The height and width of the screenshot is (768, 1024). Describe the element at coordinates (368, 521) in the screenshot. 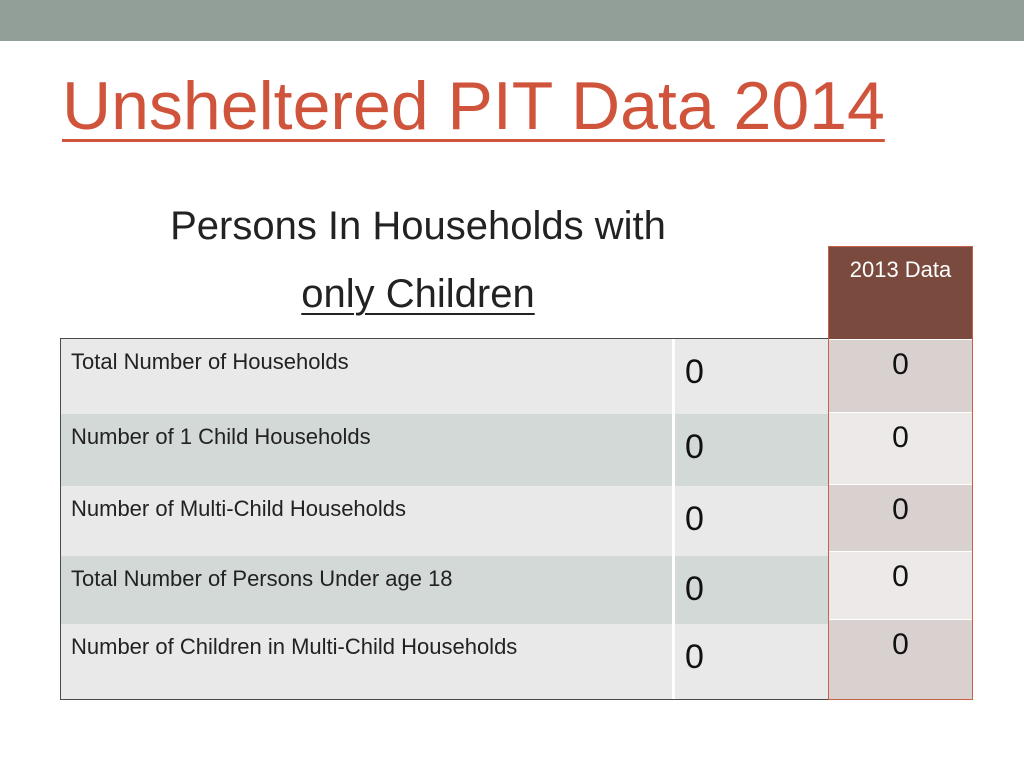

I see `row-label: Number of Multi-Child Households` at that location.